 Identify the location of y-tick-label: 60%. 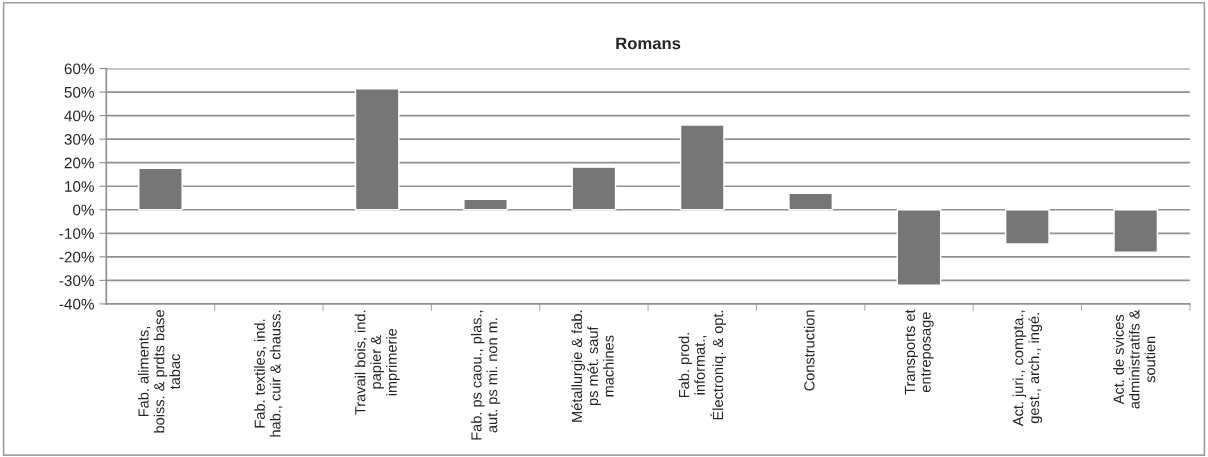
(79, 69).